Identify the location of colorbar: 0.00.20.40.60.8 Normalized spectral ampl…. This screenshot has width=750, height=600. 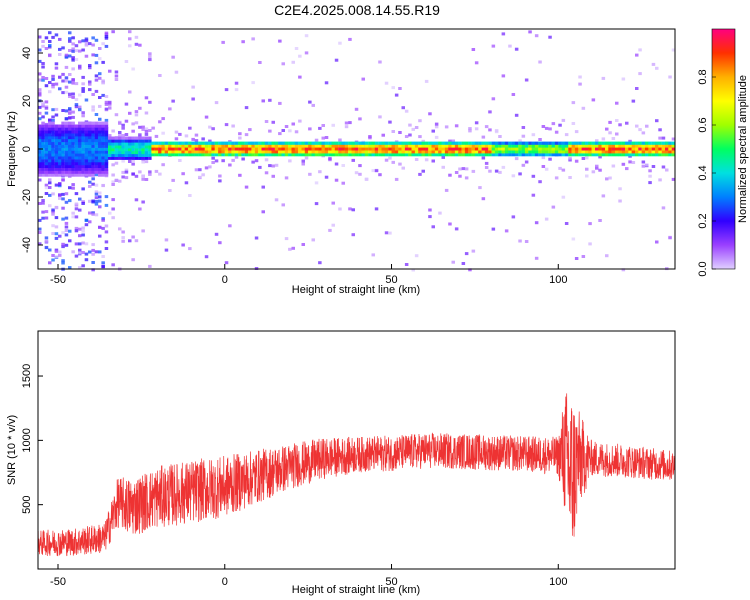
(723, 152).